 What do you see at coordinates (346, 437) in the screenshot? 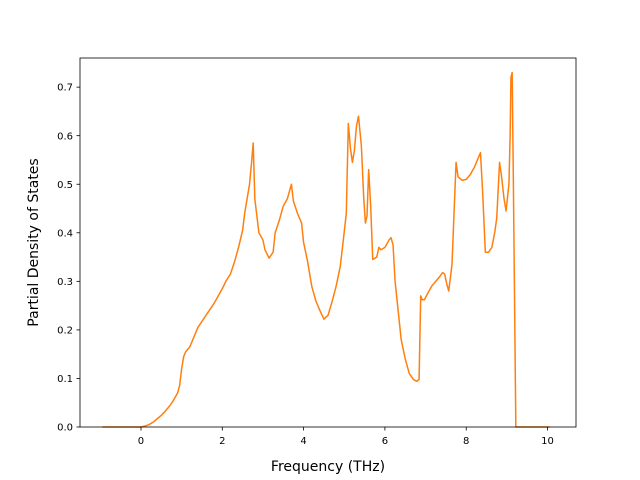
I see `x-axis: 0 2 4 6 8 10` at bounding box center [346, 437].